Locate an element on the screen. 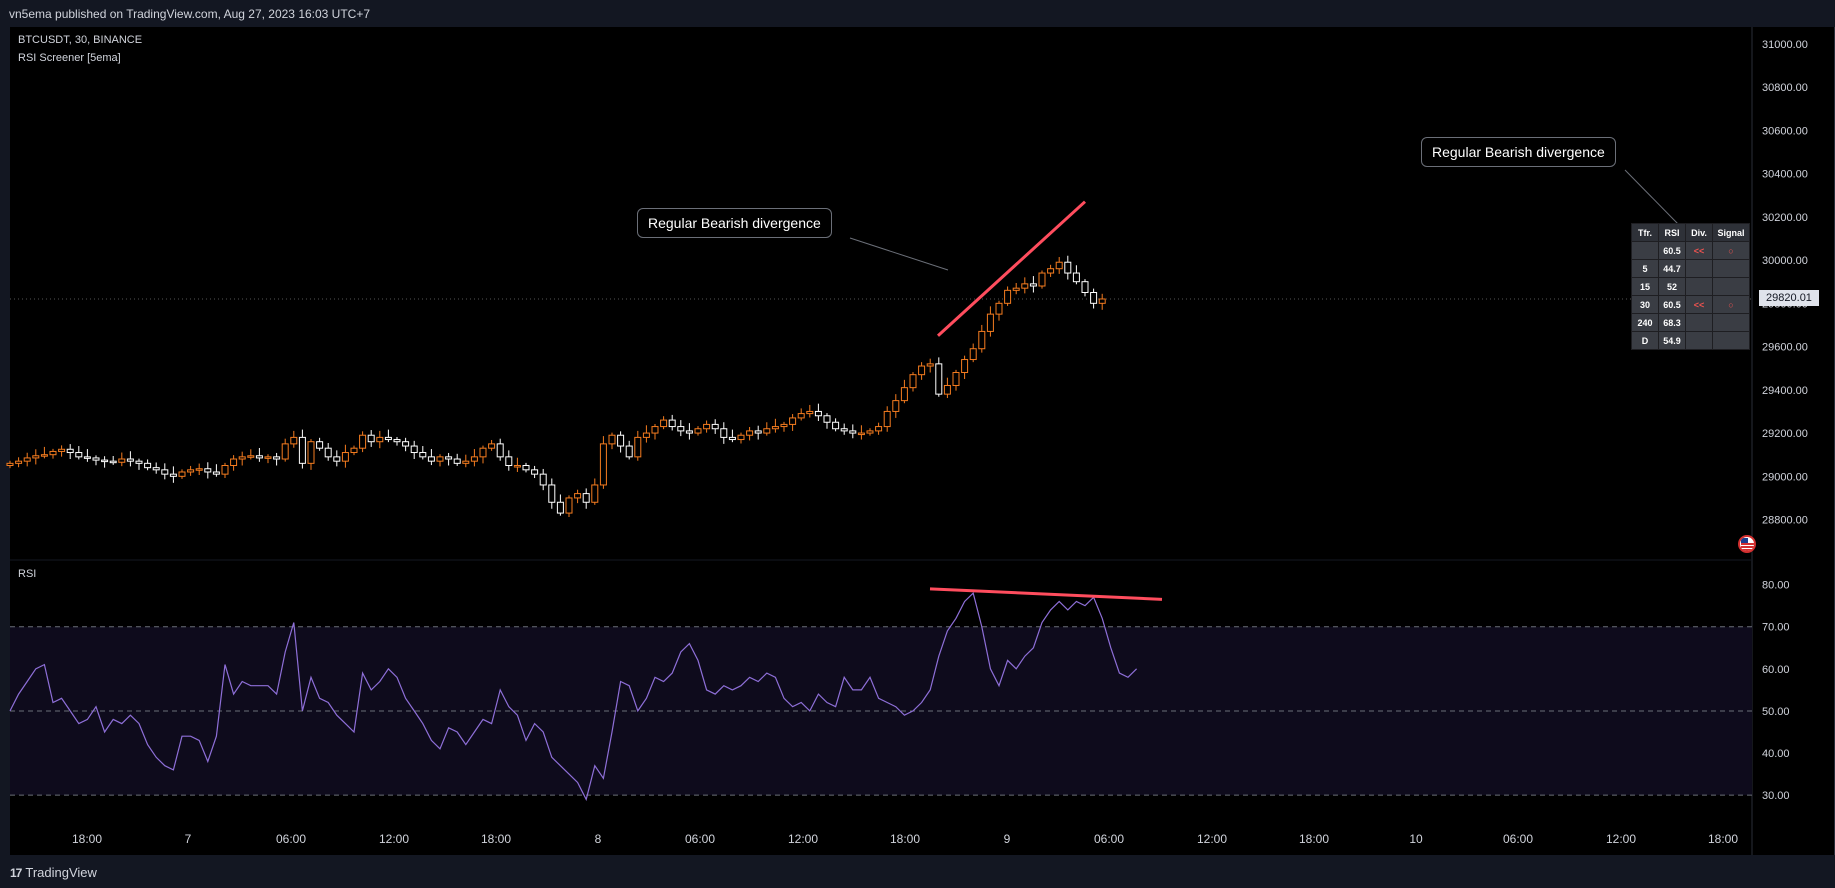 This screenshot has height=888, width=1835. rsi-axis-tick: 80.00 is located at coordinates (1776, 586).